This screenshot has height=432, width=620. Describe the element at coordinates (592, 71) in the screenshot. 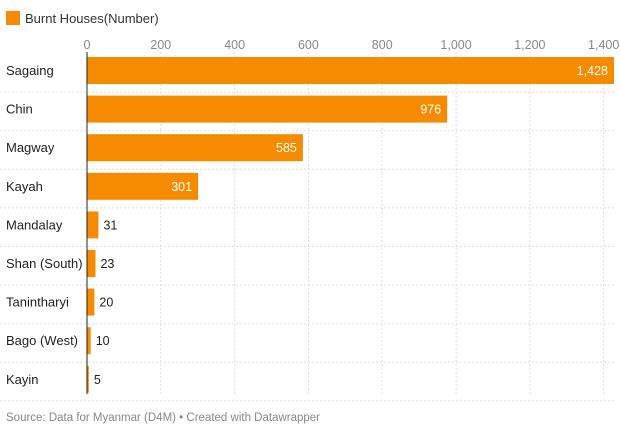

I see `bar-value-label: 1,428` at that location.